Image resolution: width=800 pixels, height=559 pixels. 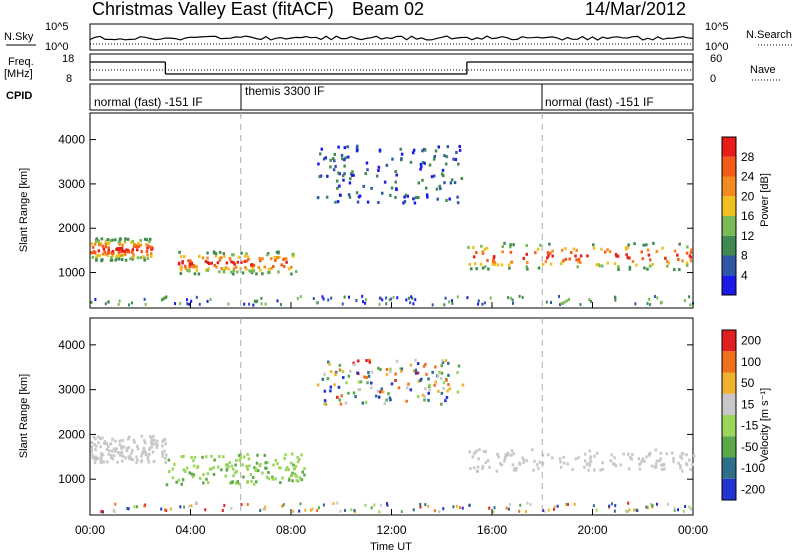 I want to click on power-y-label: Slant Range [km], so click(x=24, y=210).